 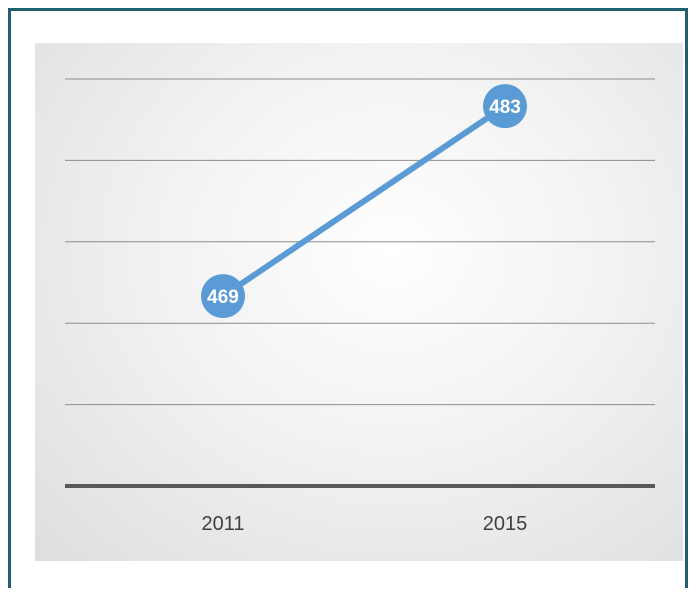 What do you see at coordinates (222, 524) in the screenshot?
I see `x-tick-label: 2011` at bounding box center [222, 524].